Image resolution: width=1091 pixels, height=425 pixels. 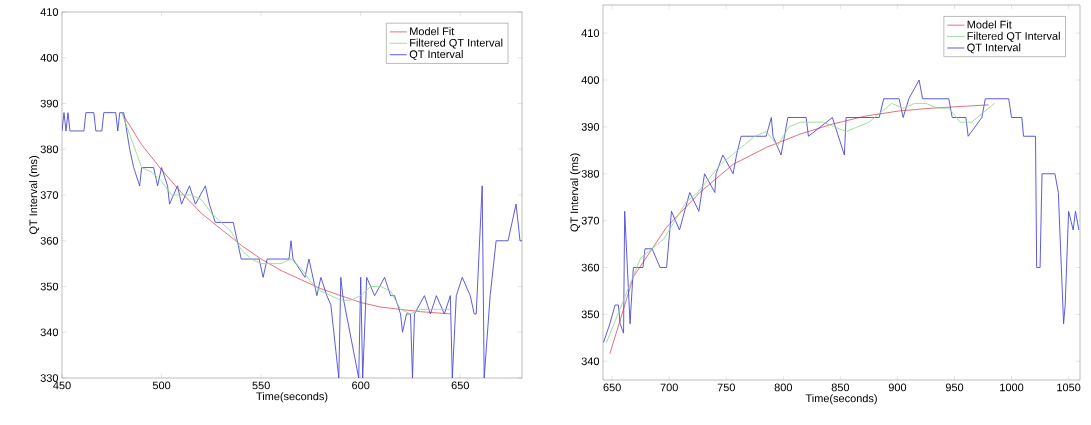 I want to click on x-tick-label: 850, so click(x=840, y=387).